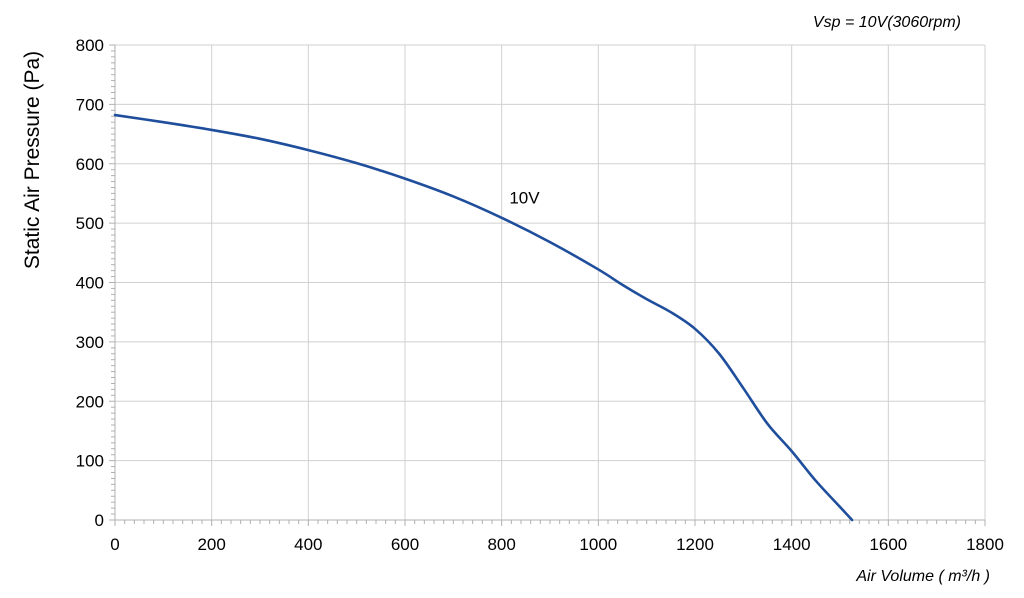 This screenshot has width=1024, height=598. What do you see at coordinates (888, 544) in the screenshot?
I see `x-tick-label: 1600` at bounding box center [888, 544].